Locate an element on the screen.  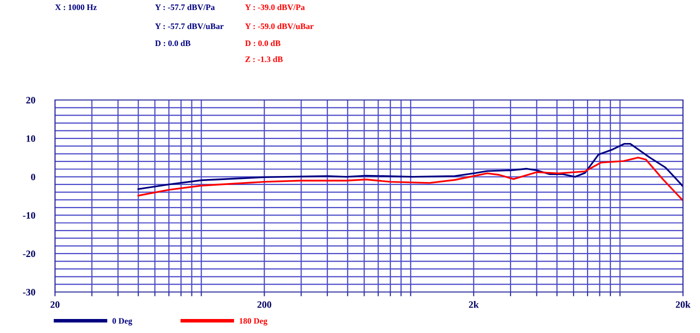
y-tick-label: 0 is located at coordinates (33, 177).